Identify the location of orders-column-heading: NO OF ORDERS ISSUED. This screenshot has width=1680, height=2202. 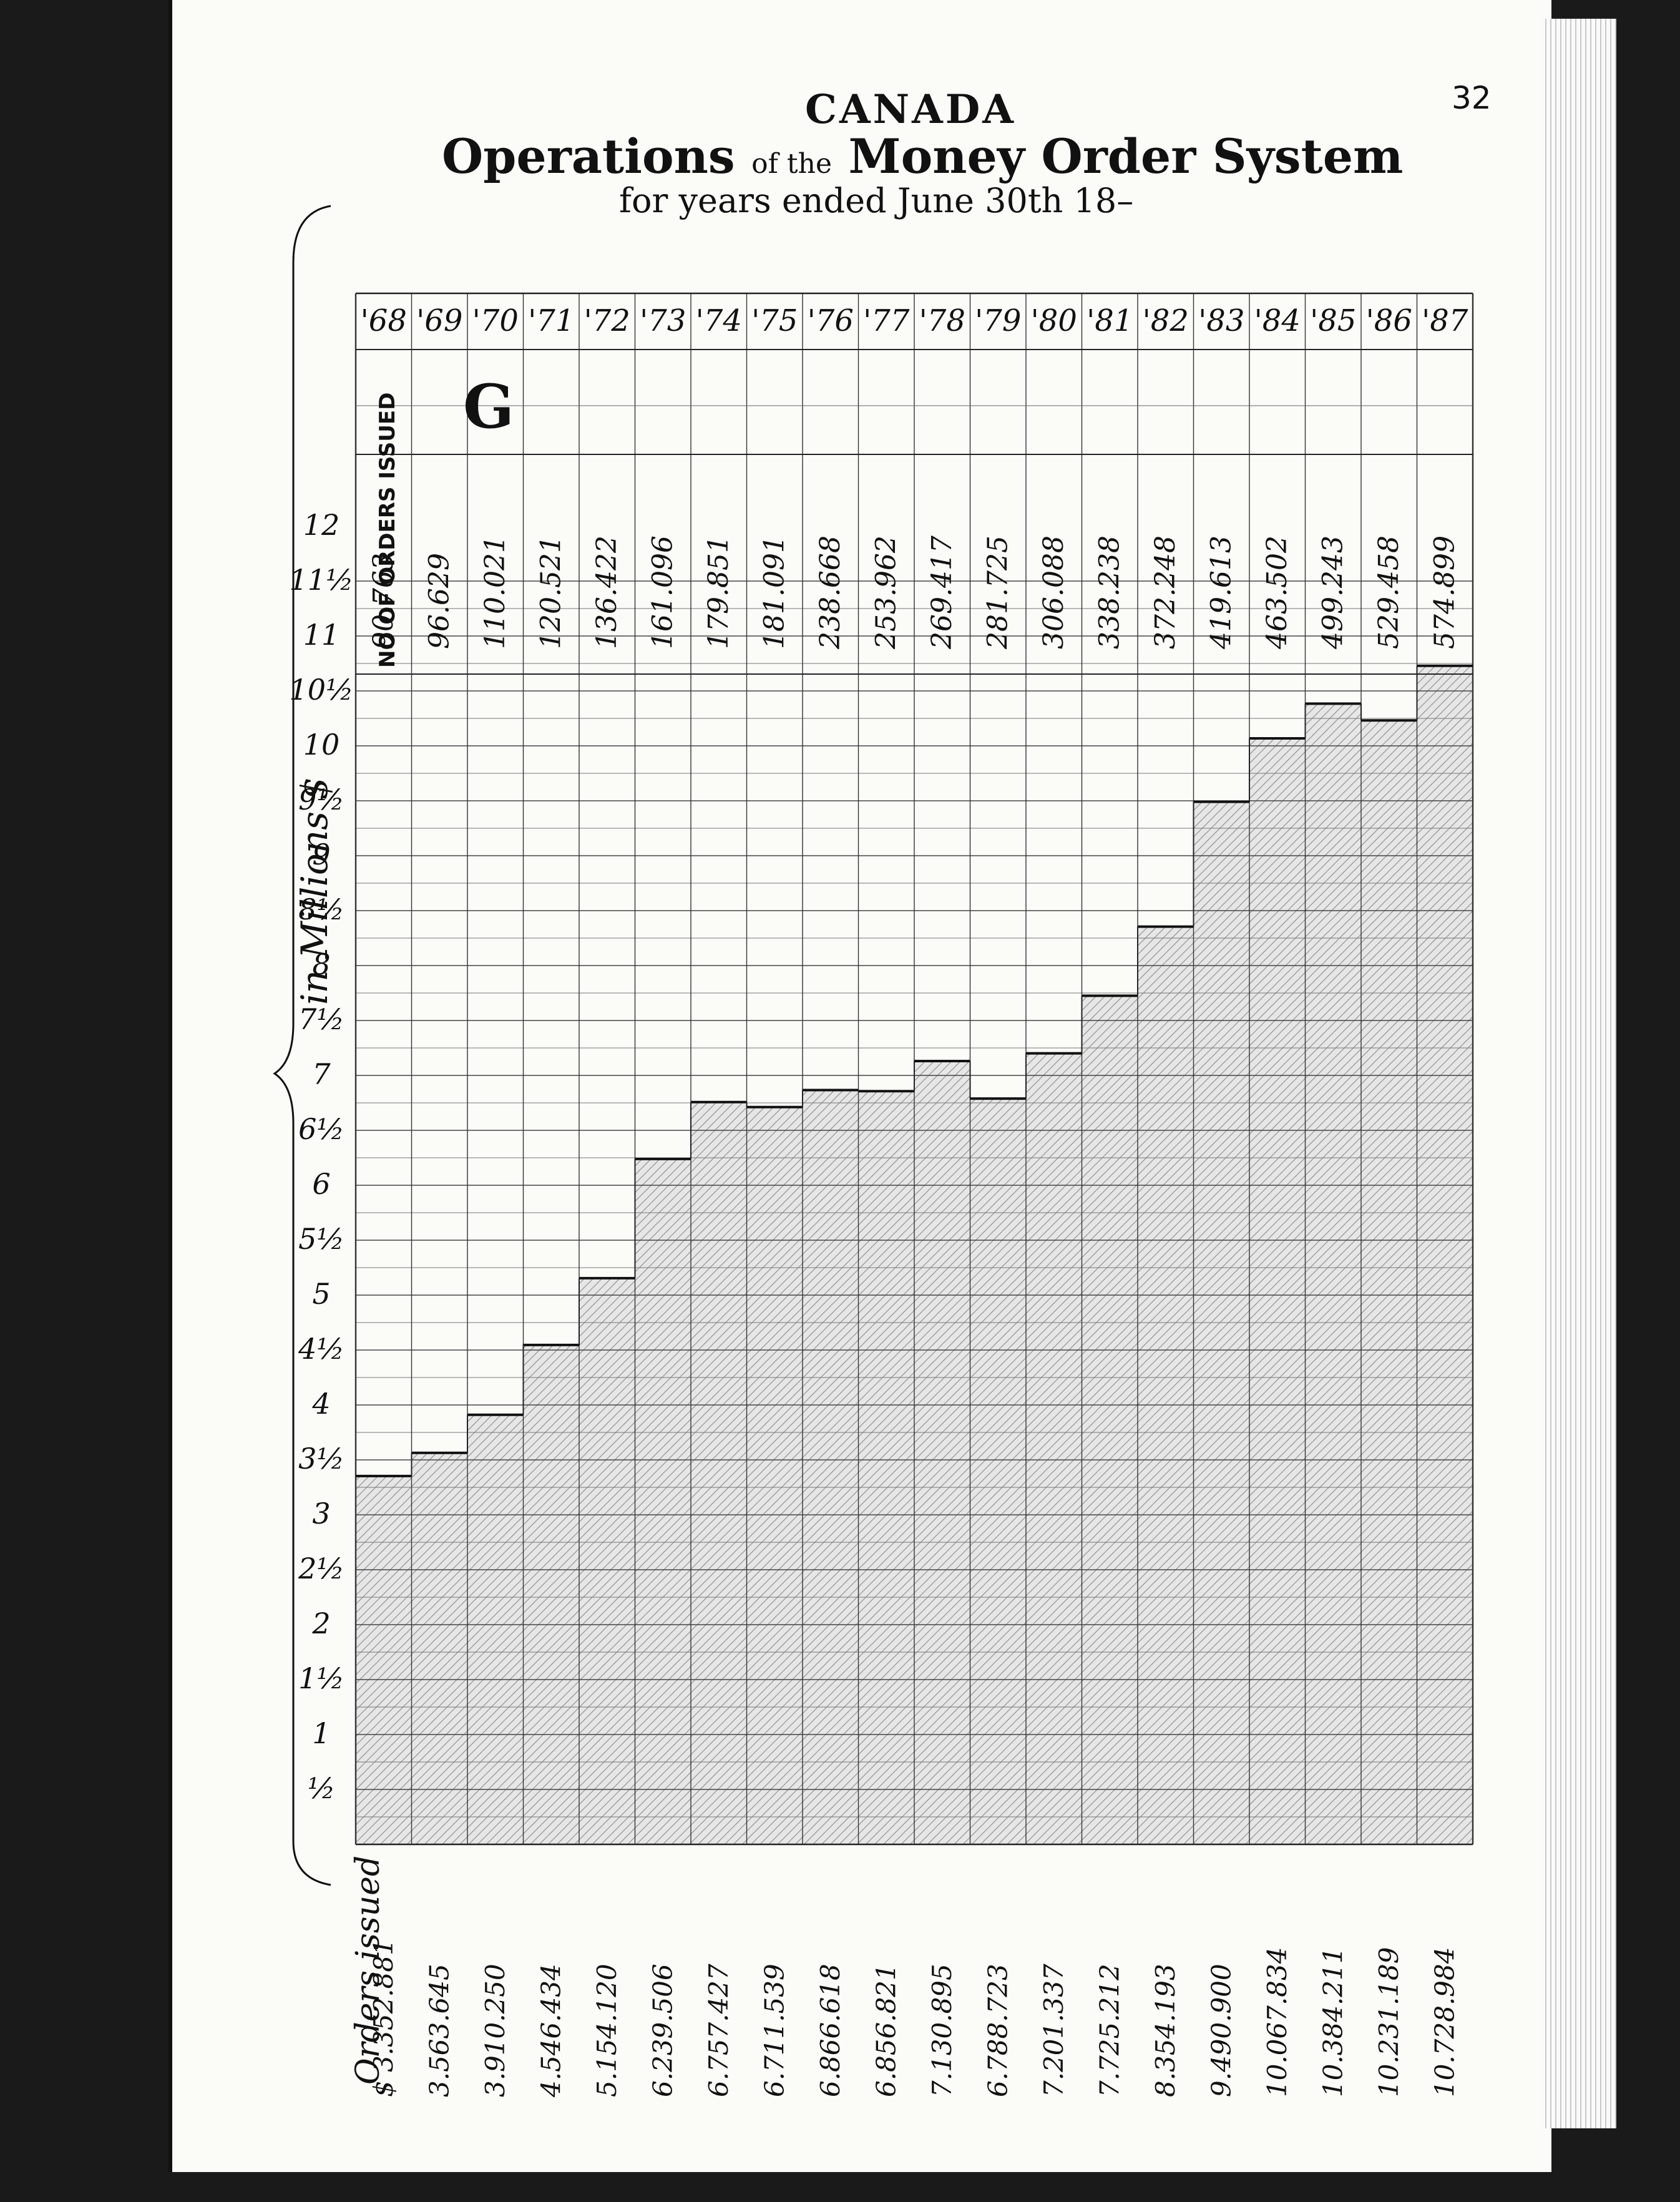
(387, 530).